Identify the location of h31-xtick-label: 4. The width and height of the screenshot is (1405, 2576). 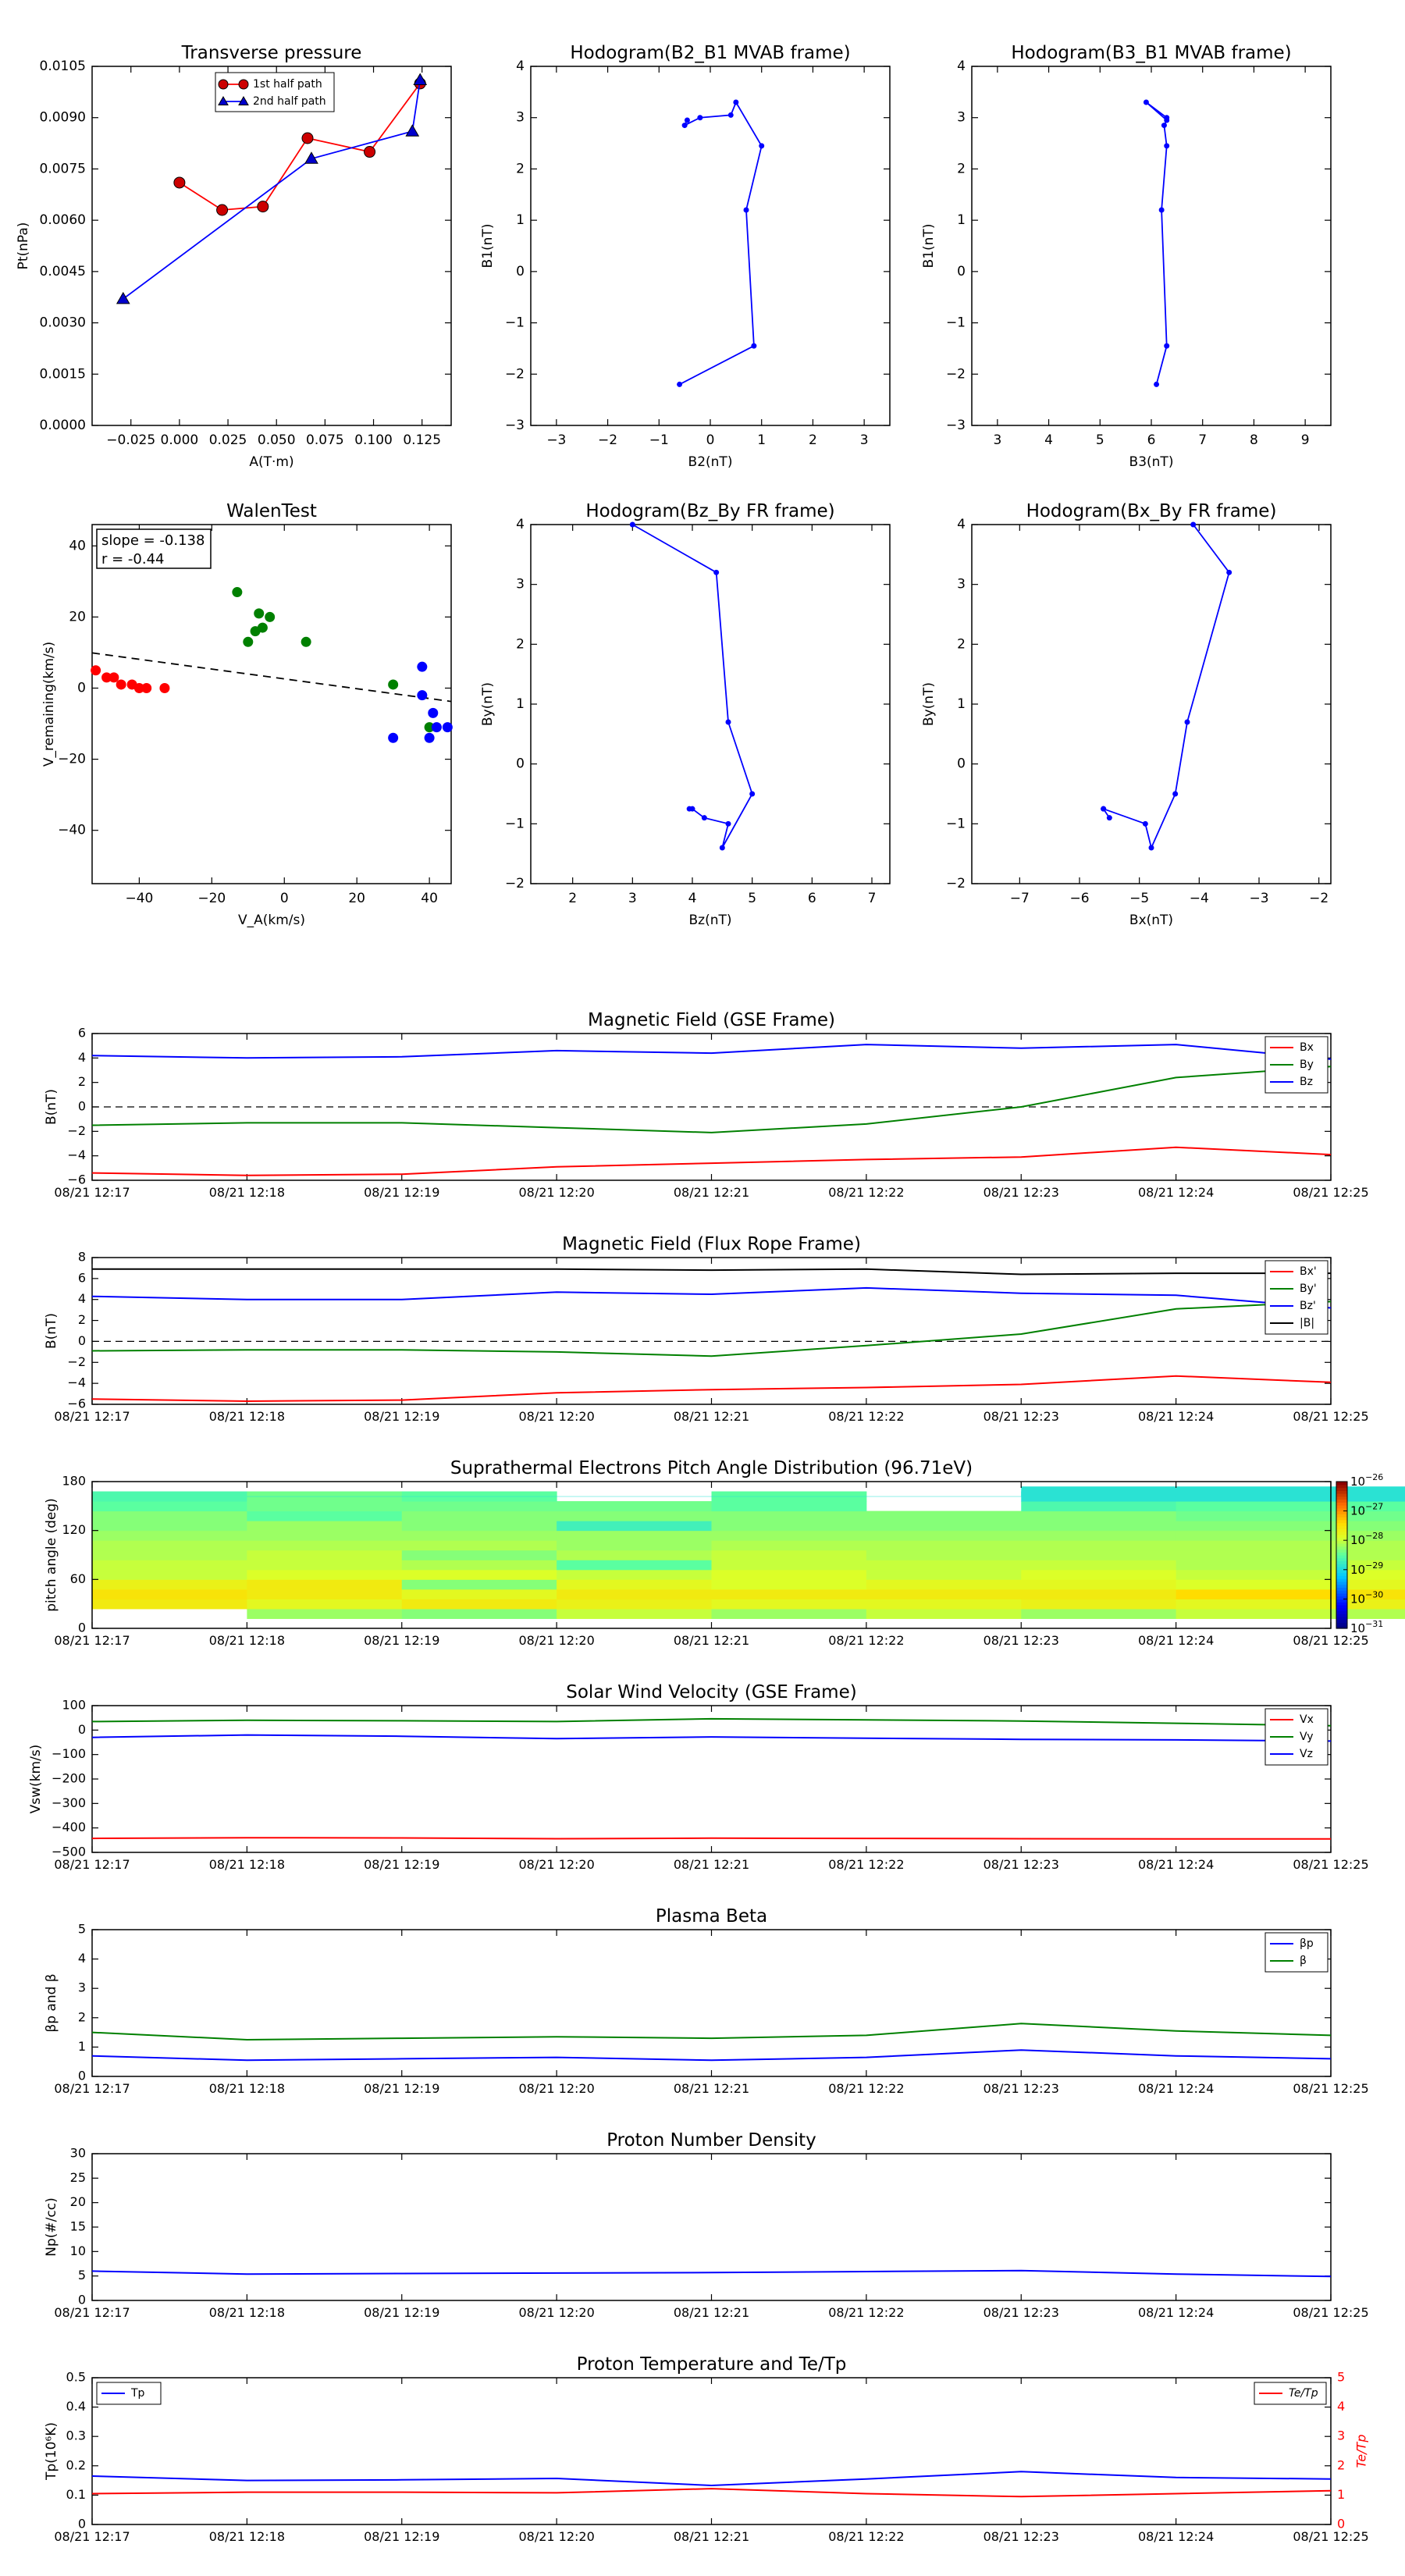
(1048, 440).